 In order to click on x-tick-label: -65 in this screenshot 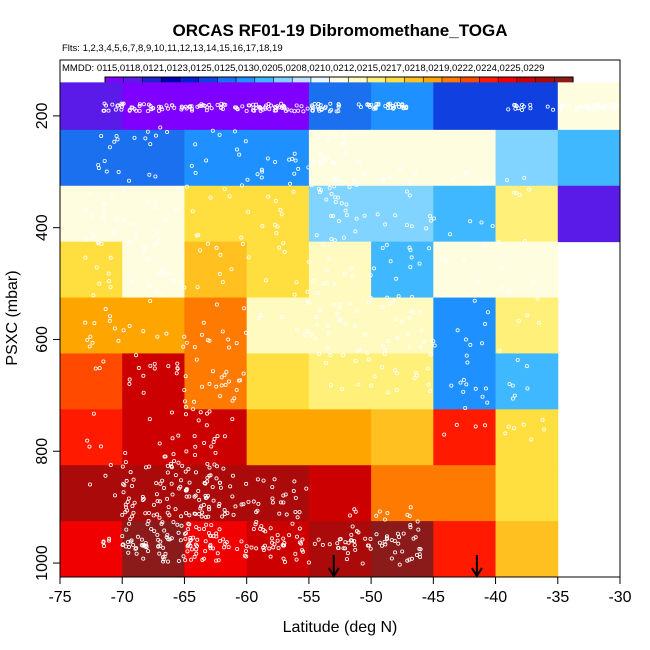, I will do `click(184, 597)`.